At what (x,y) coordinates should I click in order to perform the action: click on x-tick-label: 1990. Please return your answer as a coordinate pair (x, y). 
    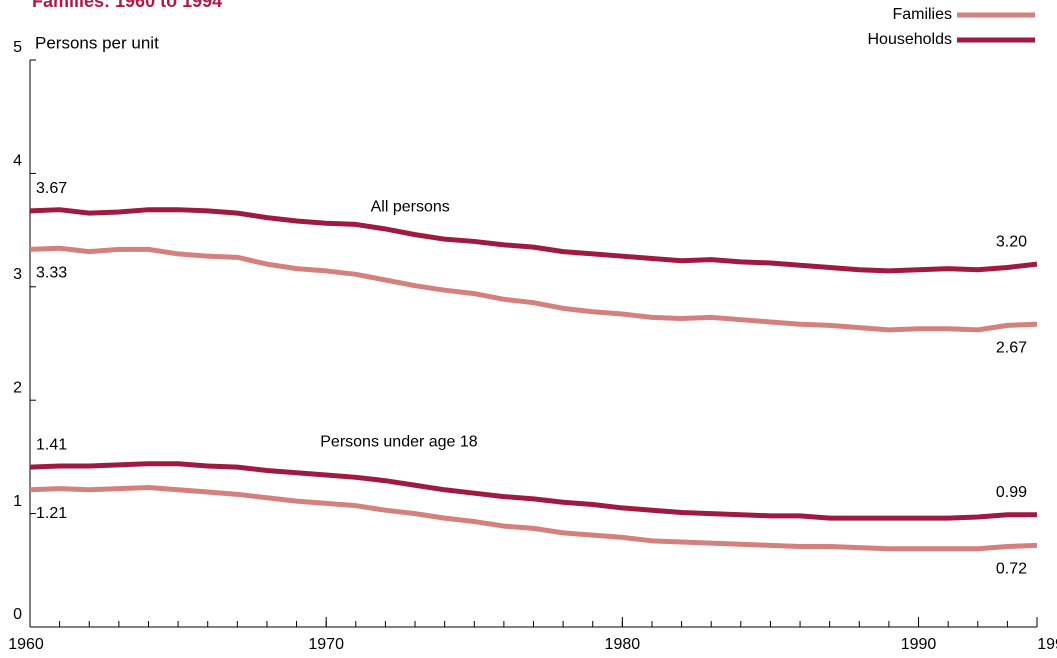
    Looking at the image, I should click on (919, 644).